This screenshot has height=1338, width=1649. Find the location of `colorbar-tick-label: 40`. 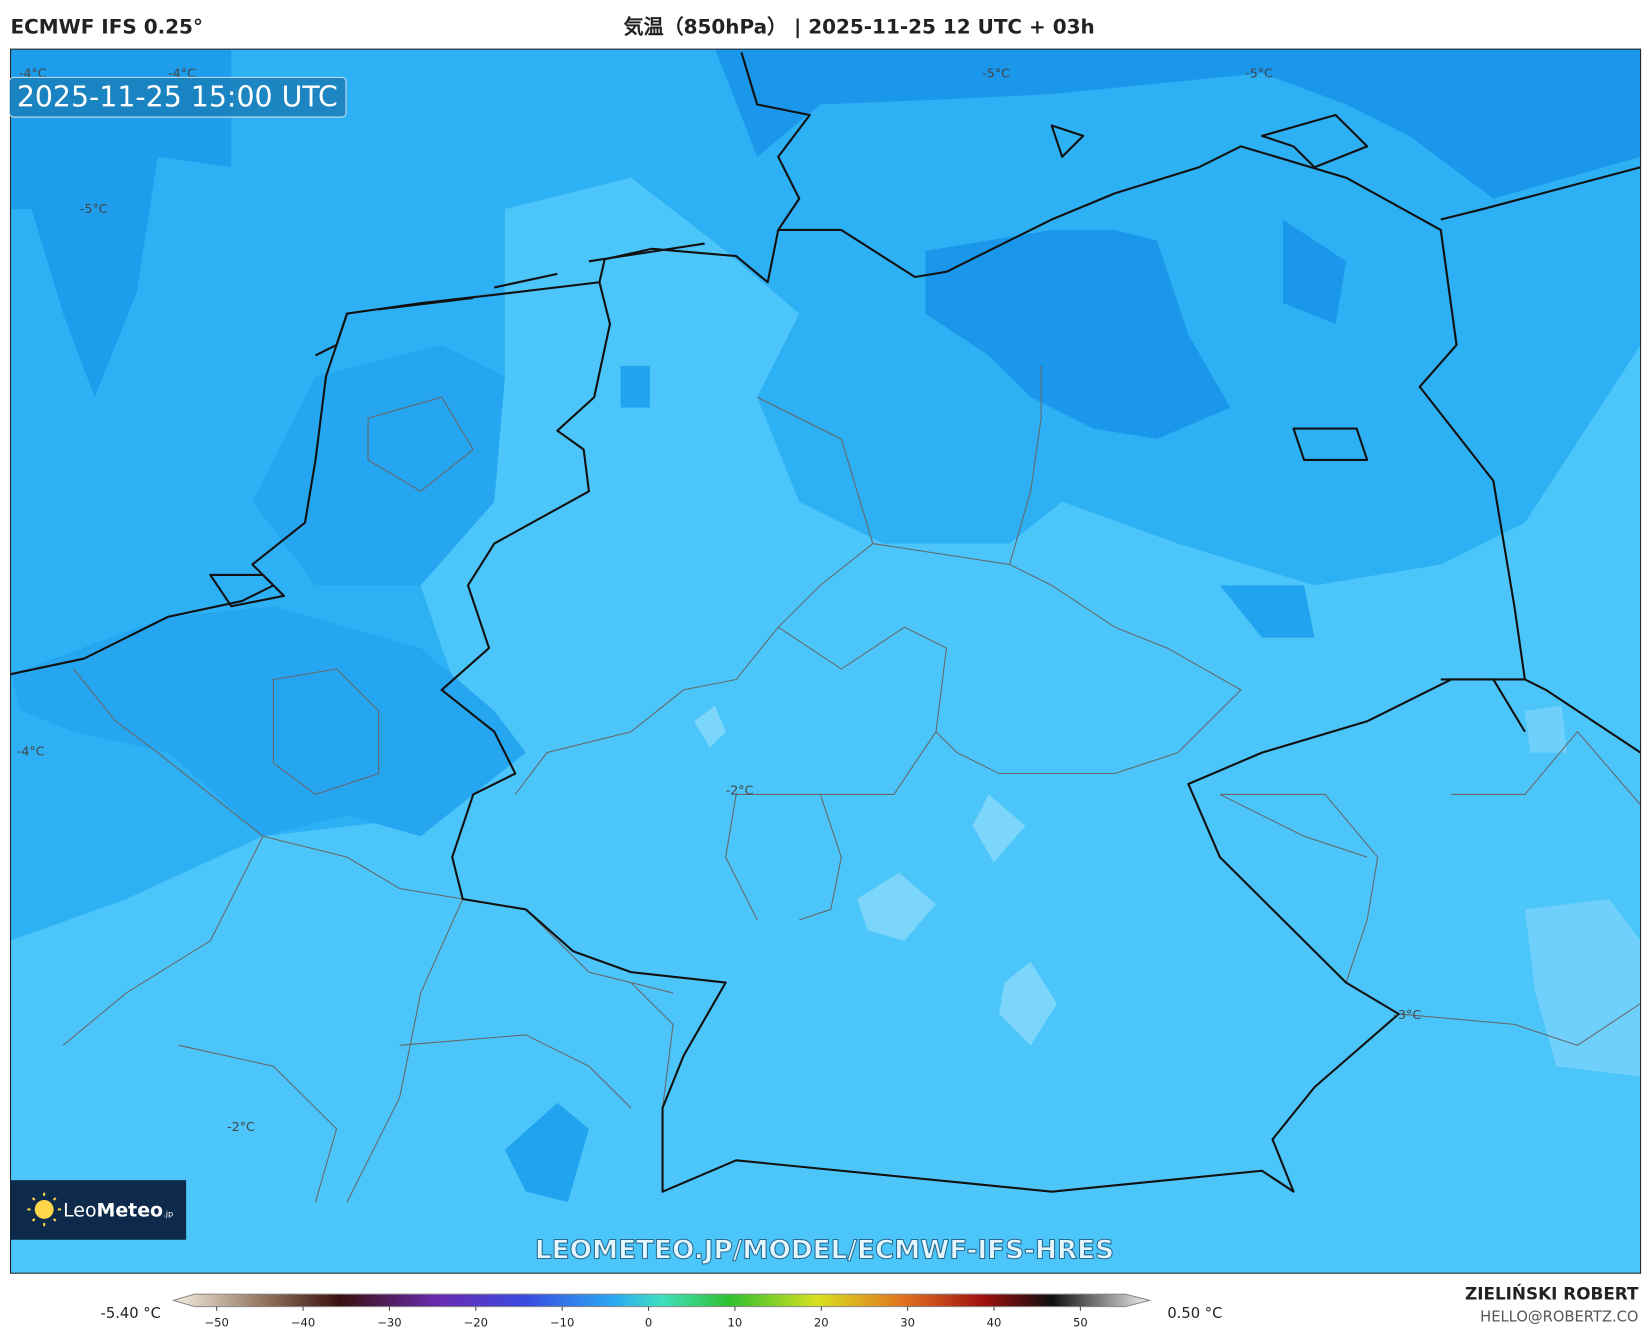

colorbar-tick-label: 40 is located at coordinates (994, 1323).